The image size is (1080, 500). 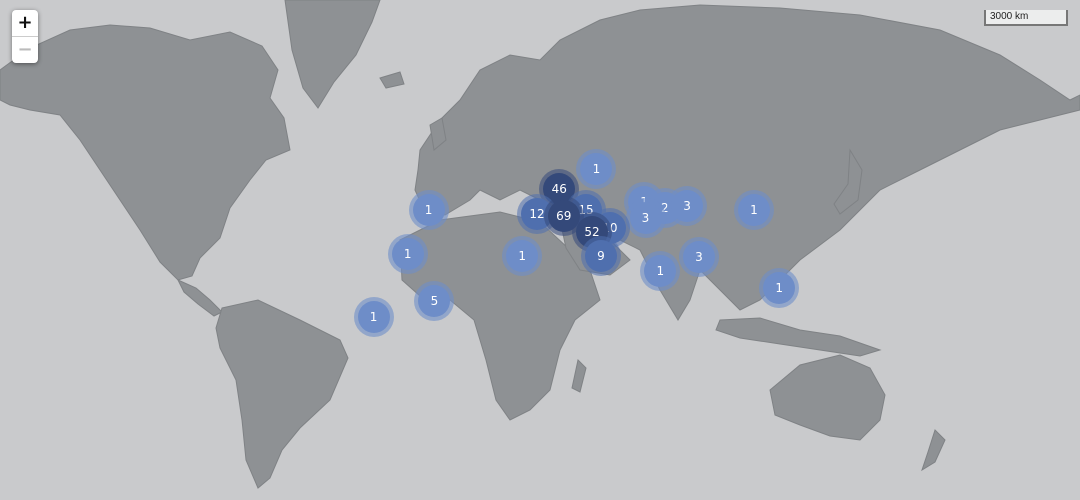 What do you see at coordinates (438, 134) in the screenshot?
I see `british-isles` at bounding box center [438, 134].